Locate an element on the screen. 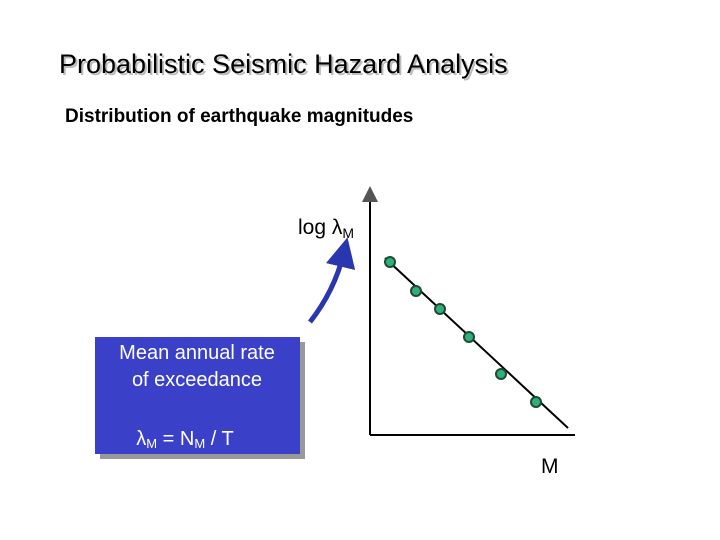  formula-part: / T is located at coordinates (219, 439).